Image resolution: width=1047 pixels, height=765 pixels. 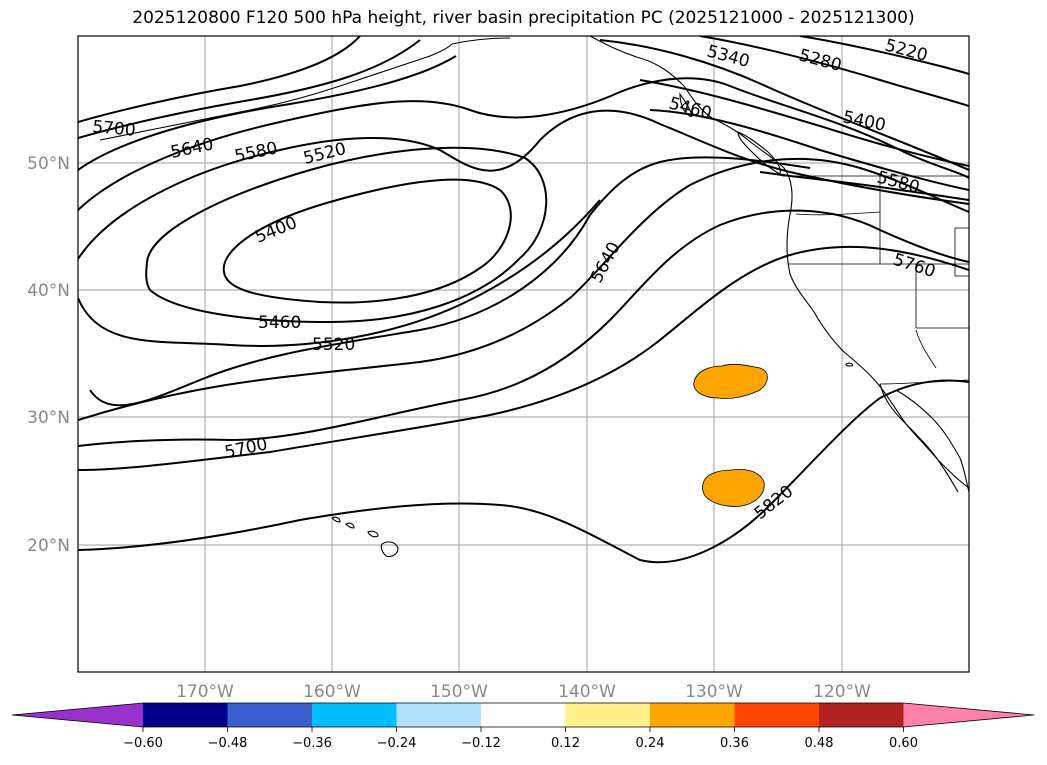 I want to click on lat-label-40n: 40°N, so click(x=48, y=291).